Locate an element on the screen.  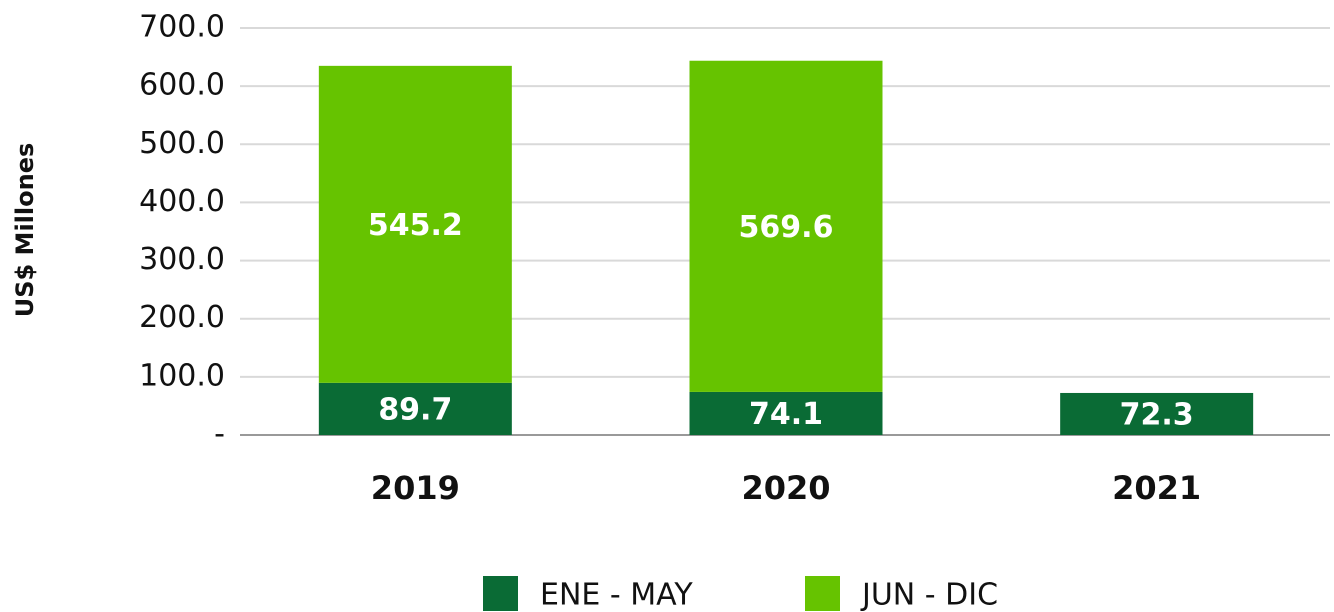
value-label: 569.6 is located at coordinates (786, 227).